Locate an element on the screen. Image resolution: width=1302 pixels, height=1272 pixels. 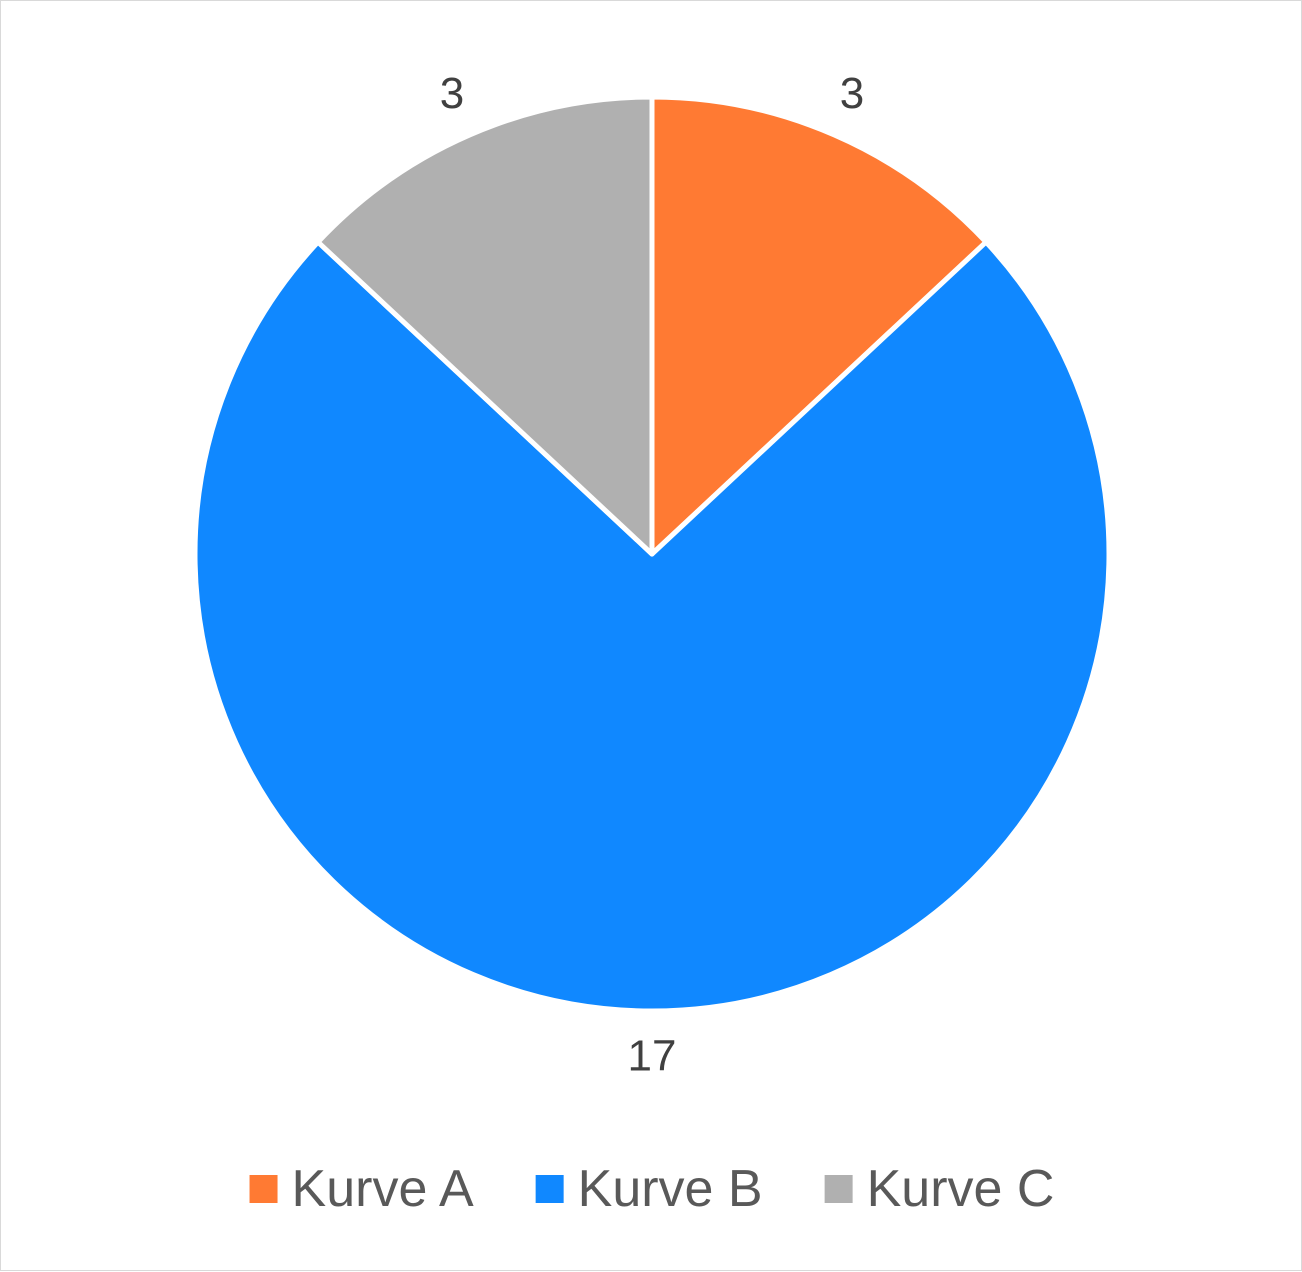
legend-item-kurve-b: Kurve B is located at coordinates (649, 1189).